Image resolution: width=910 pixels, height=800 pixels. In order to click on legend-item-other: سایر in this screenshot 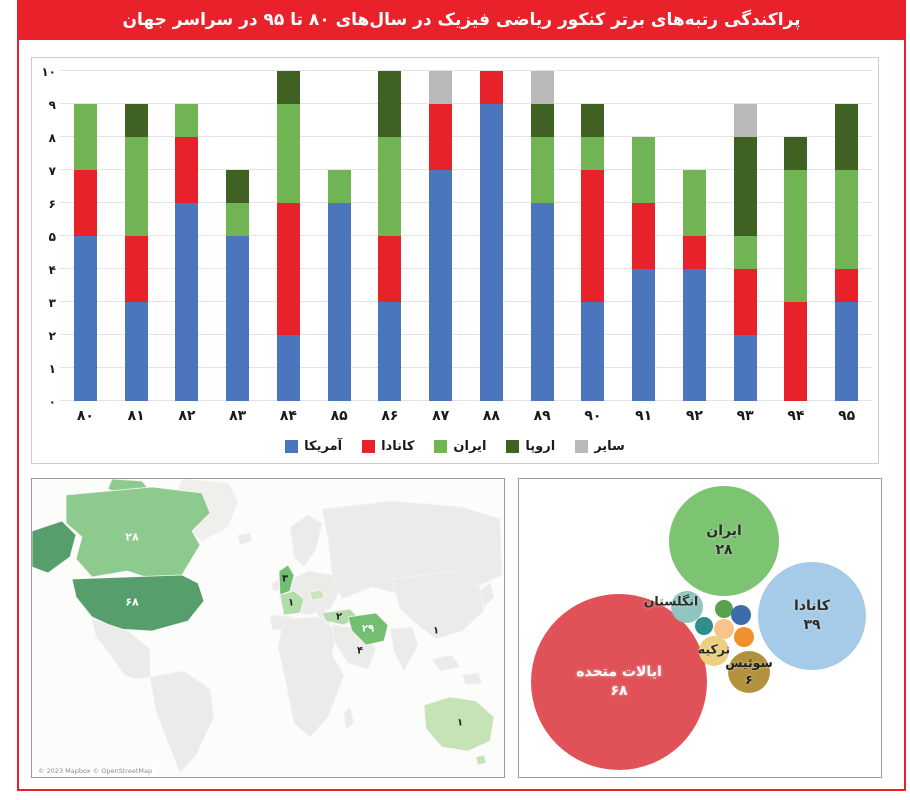, I will do `click(600, 446)`.